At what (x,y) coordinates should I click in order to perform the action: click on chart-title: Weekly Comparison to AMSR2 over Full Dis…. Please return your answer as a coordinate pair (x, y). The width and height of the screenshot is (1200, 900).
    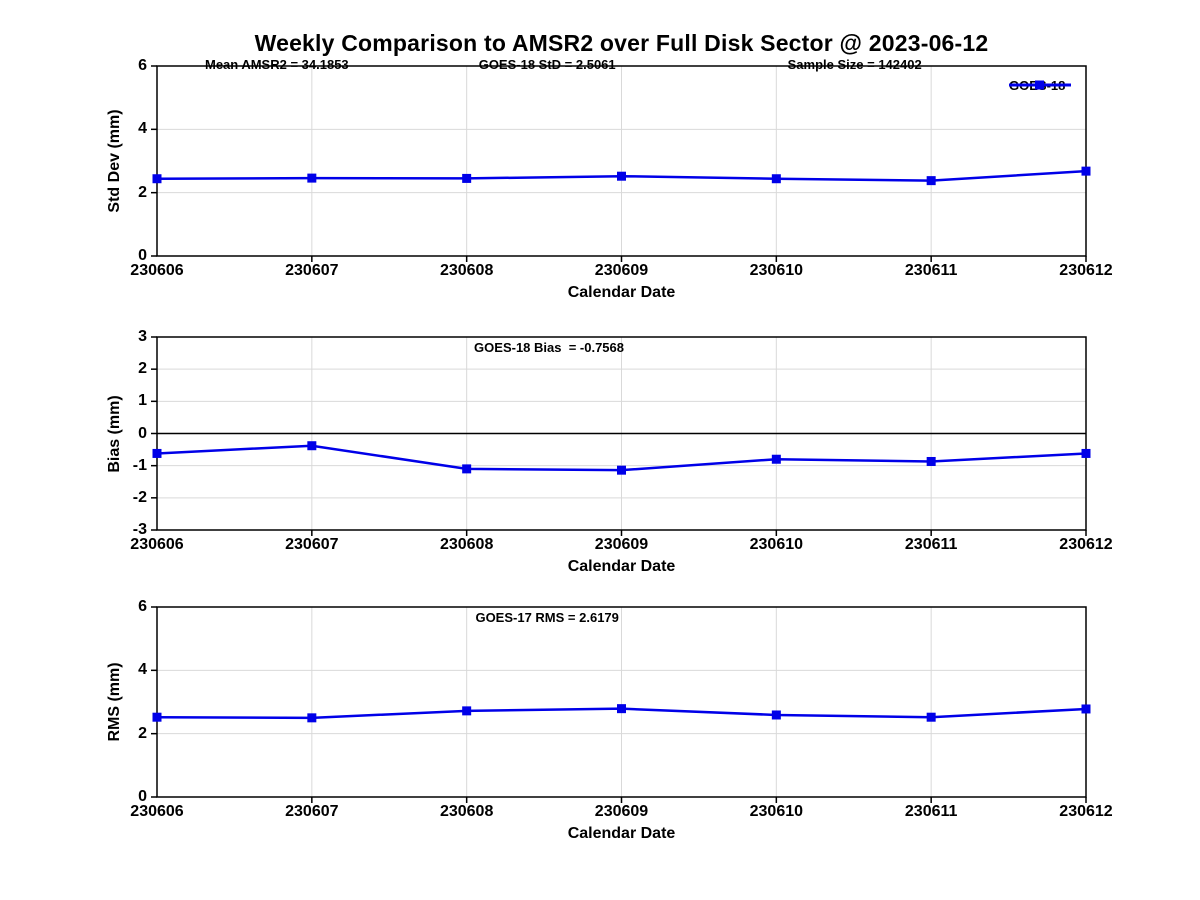
    Looking at the image, I should click on (621, 43).